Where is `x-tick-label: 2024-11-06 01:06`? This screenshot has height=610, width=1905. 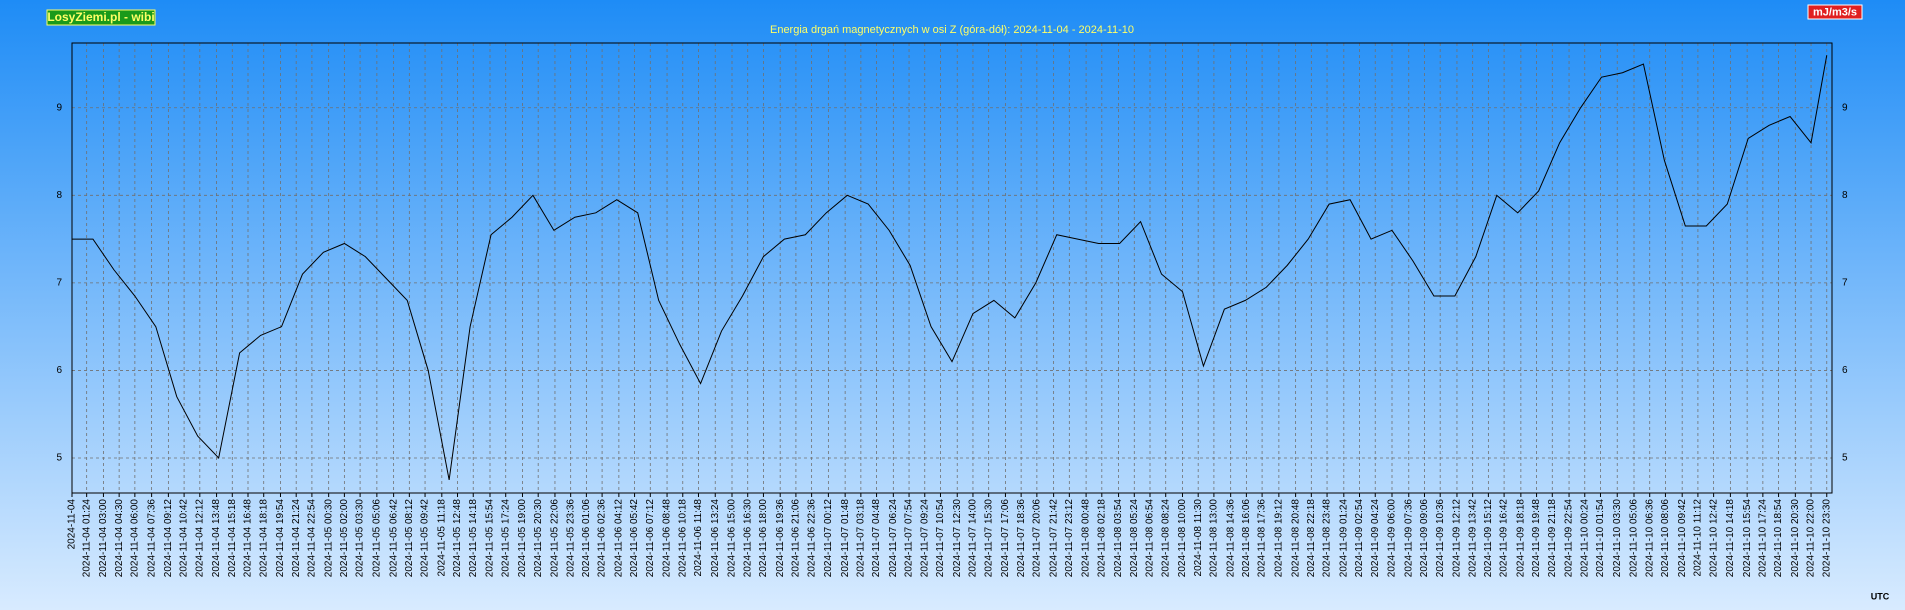 x-tick-label: 2024-11-06 01:06 is located at coordinates (586, 538).